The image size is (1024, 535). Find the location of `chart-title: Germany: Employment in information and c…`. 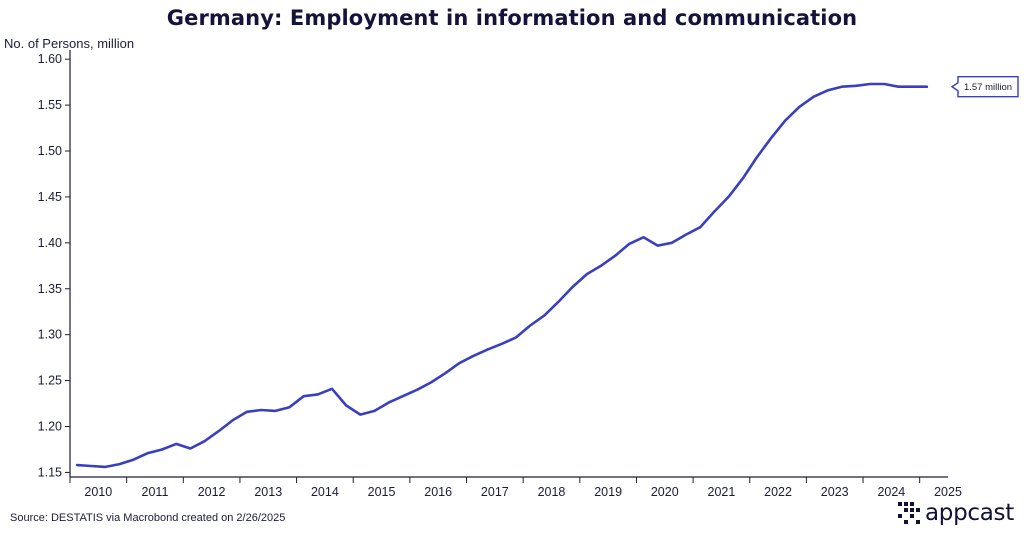

chart-title: Germany: Employment in information and c… is located at coordinates (512, 18).